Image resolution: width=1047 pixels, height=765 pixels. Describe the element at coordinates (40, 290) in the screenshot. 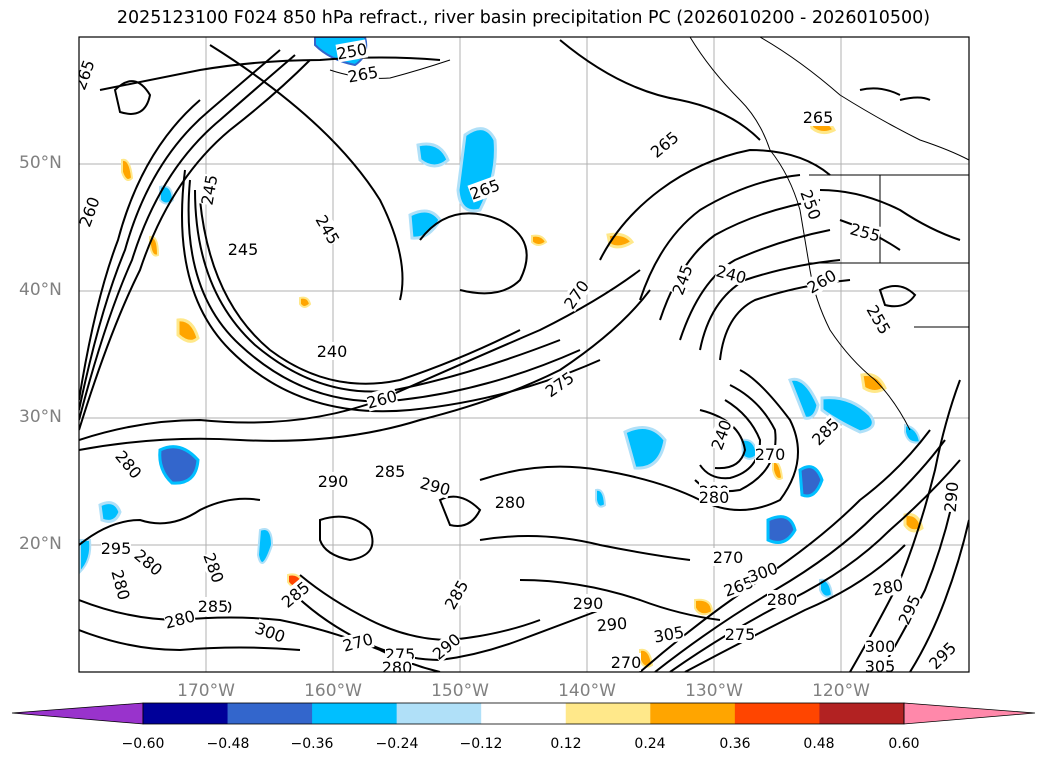

I see `lat-label: 40°N` at that location.